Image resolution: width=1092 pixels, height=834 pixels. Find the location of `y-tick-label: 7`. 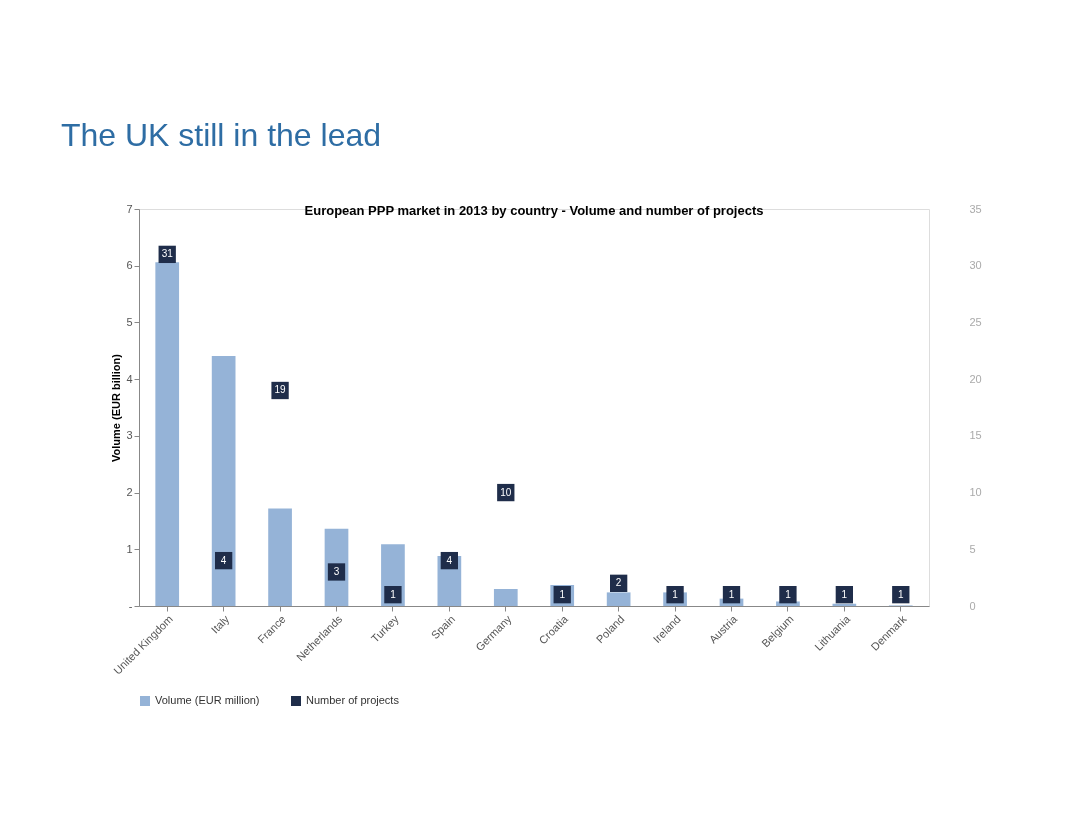

y-tick-label: 7 is located at coordinates (129, 208).